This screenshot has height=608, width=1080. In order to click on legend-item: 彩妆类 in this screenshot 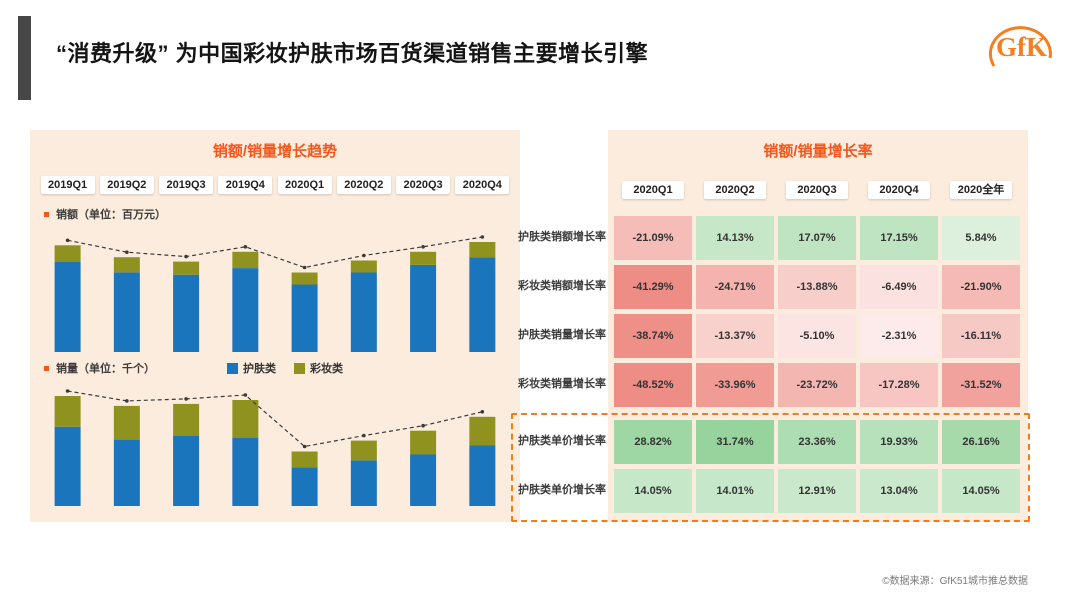, I will do `click(318, 368)`.